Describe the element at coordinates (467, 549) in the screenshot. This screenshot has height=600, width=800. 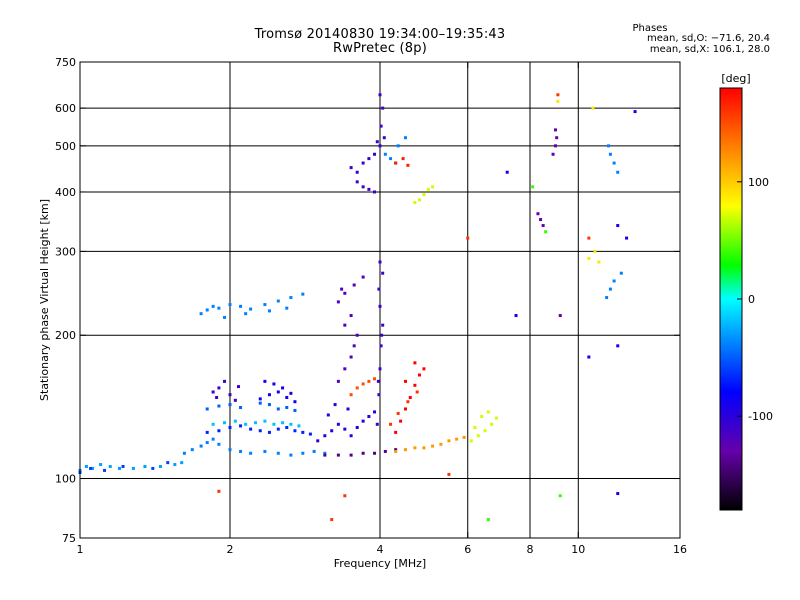
I see `x-tick-label: 6` at that location.